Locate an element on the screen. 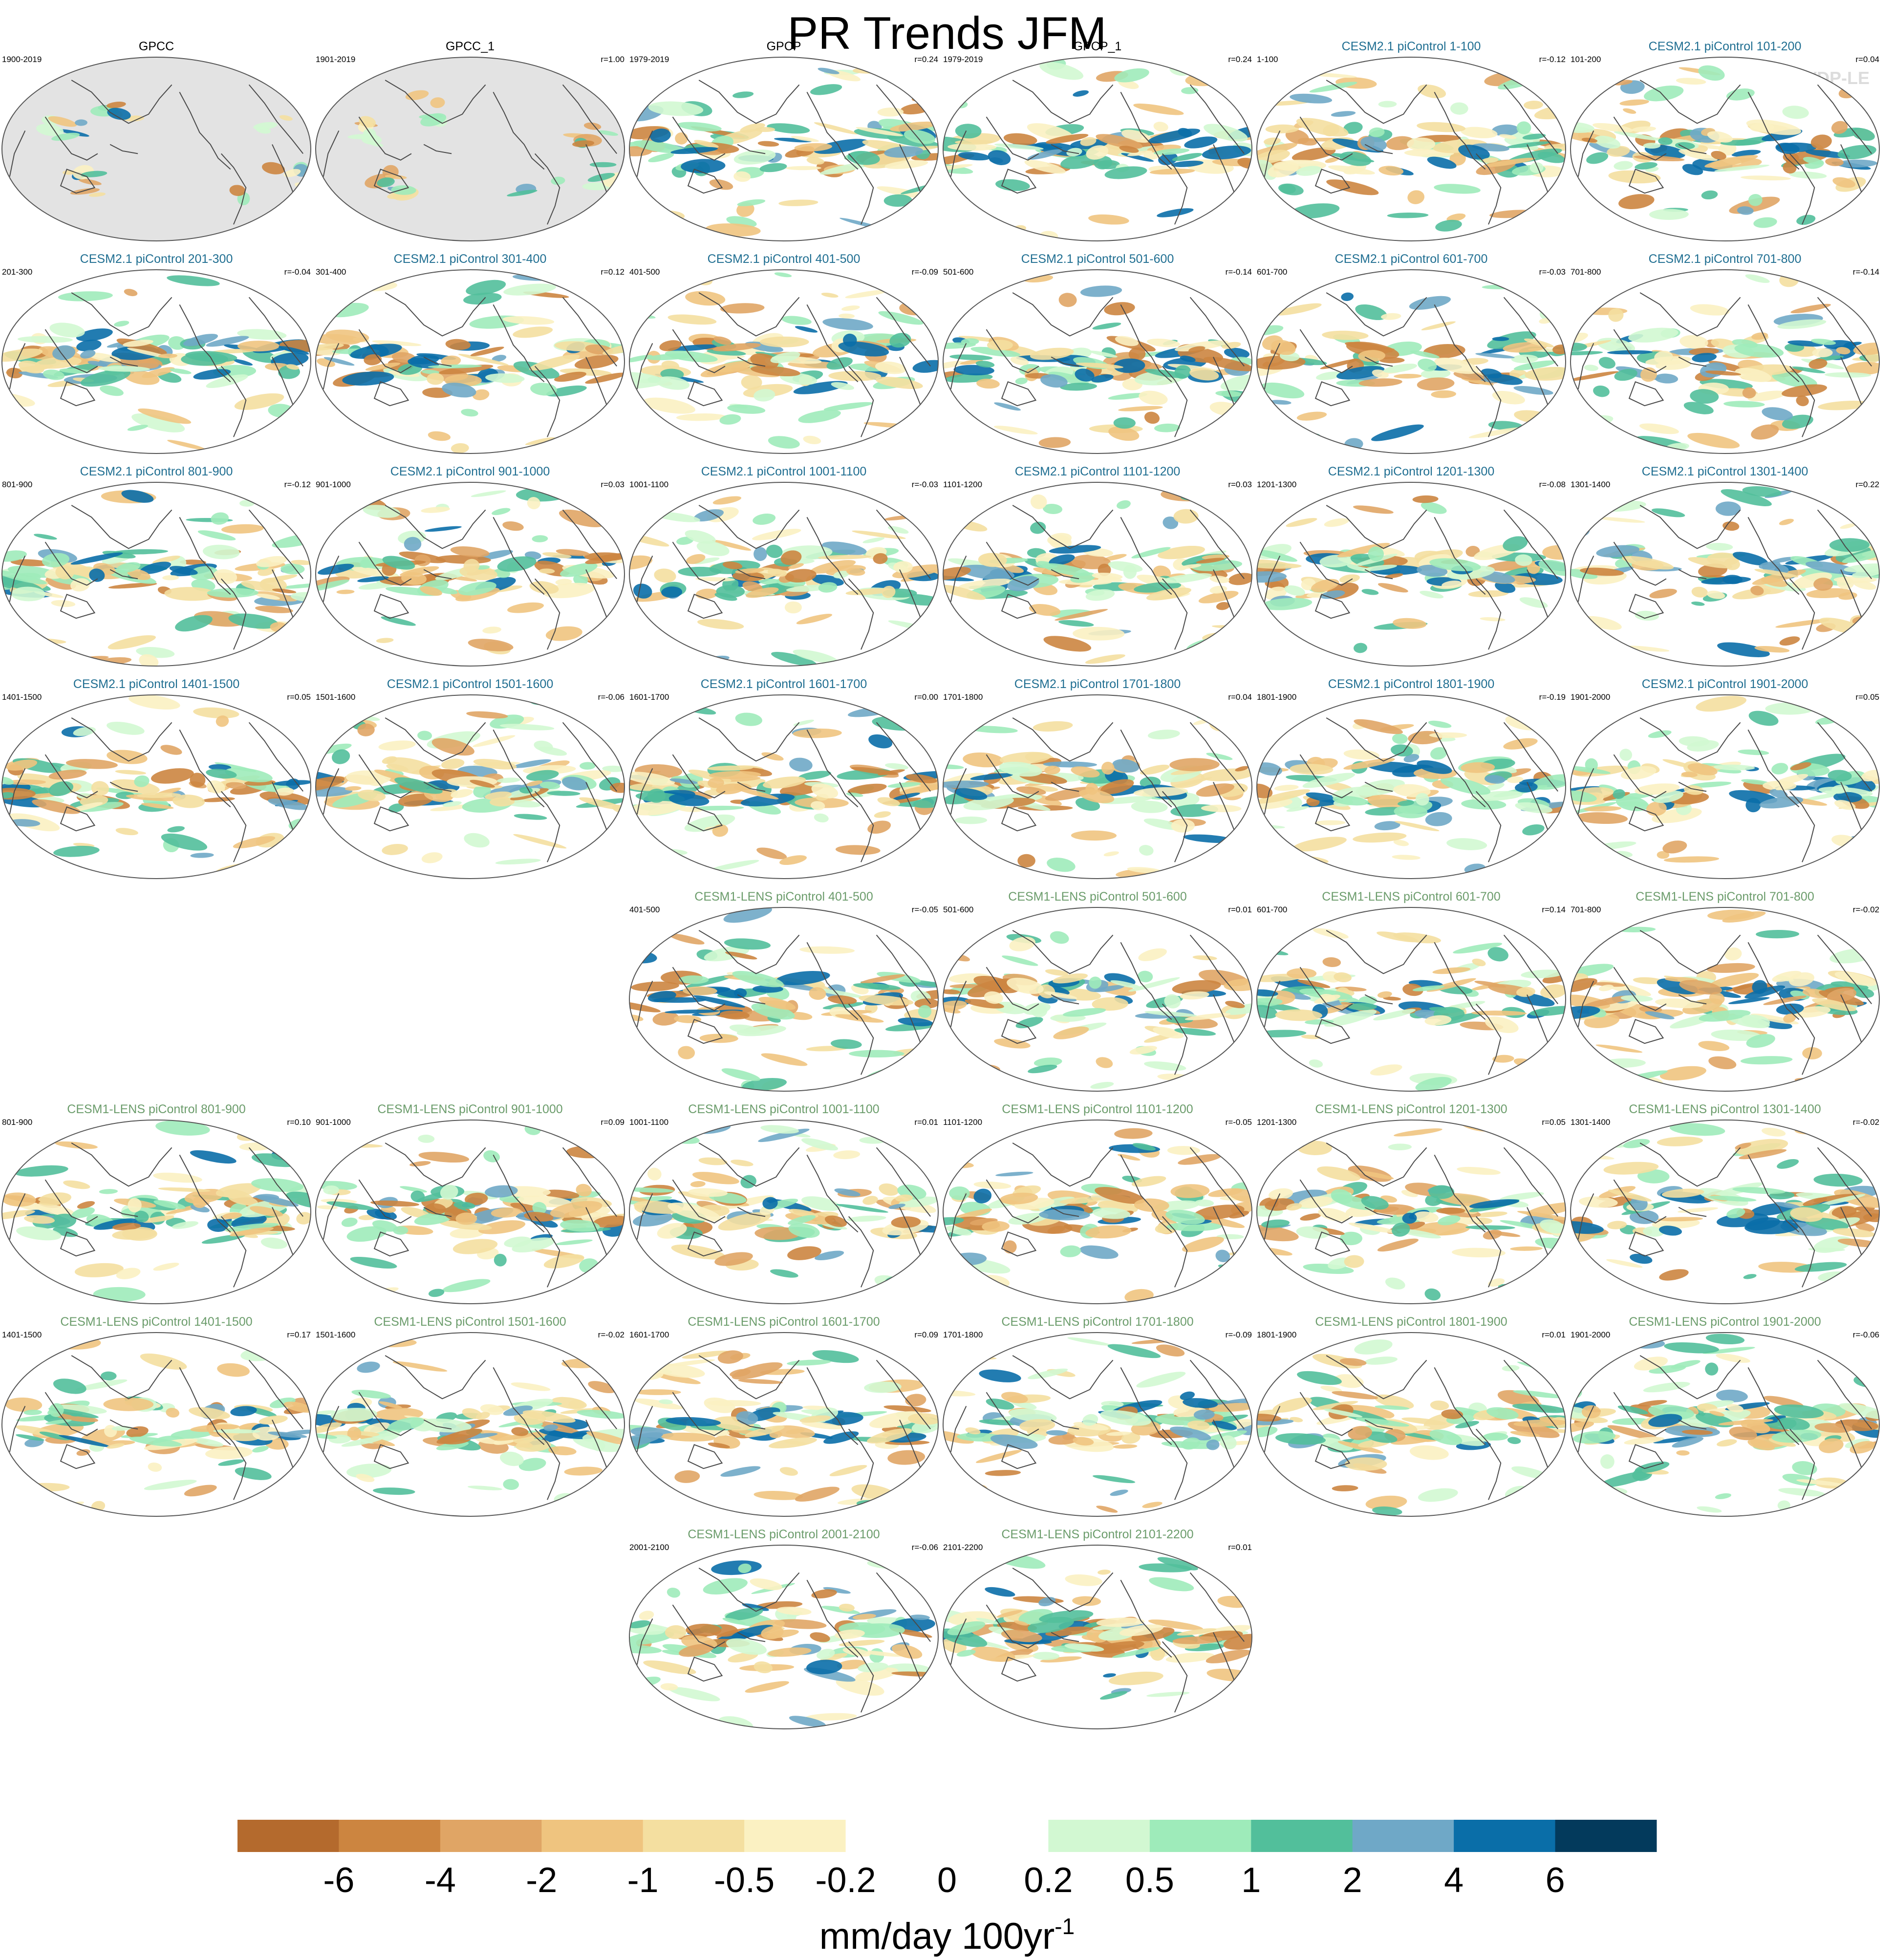 The height and width of the screenshot is (1960, 1894). panel-correlation: r=0.09 is located at coordinates (926, 1334).